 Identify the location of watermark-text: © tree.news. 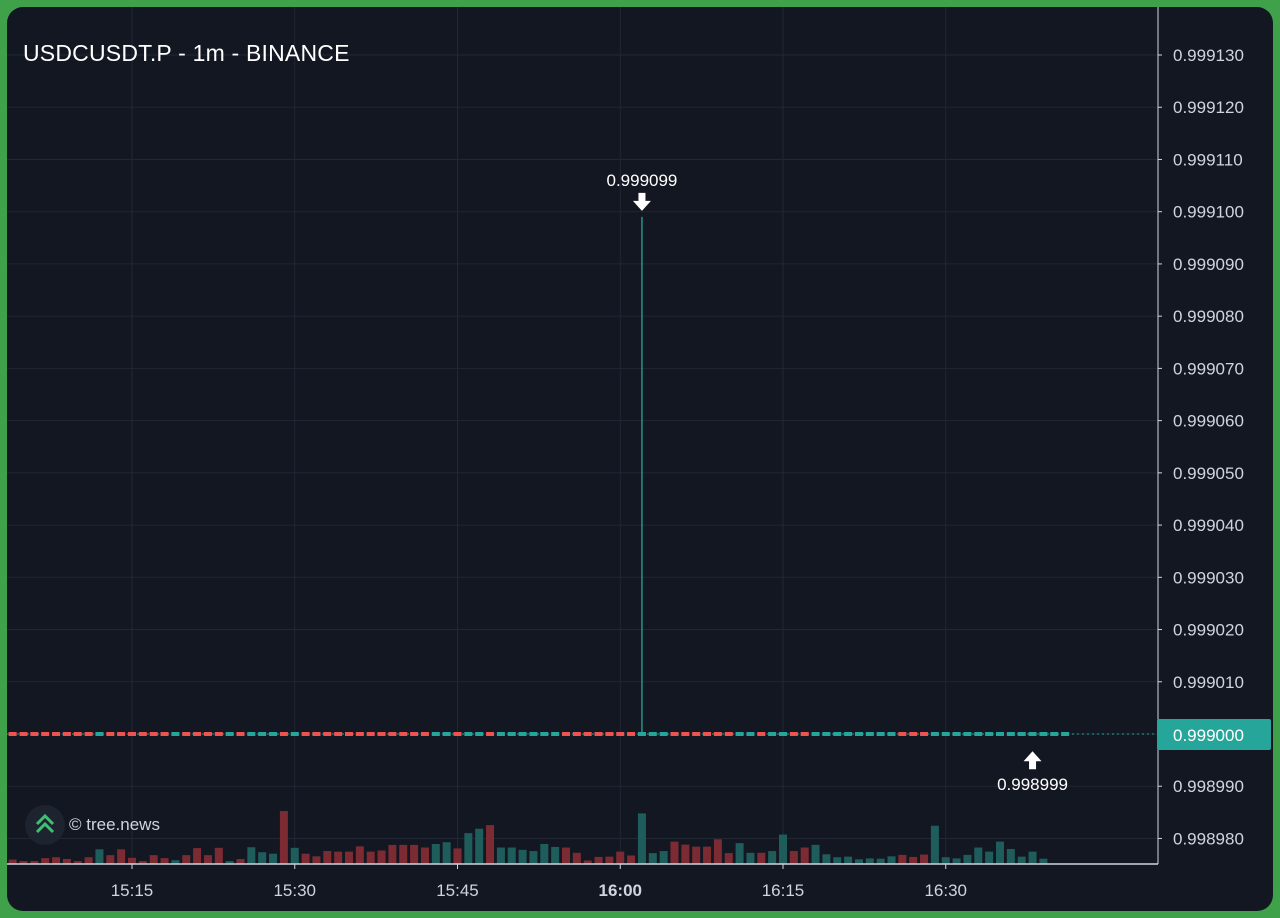
(114, 824).